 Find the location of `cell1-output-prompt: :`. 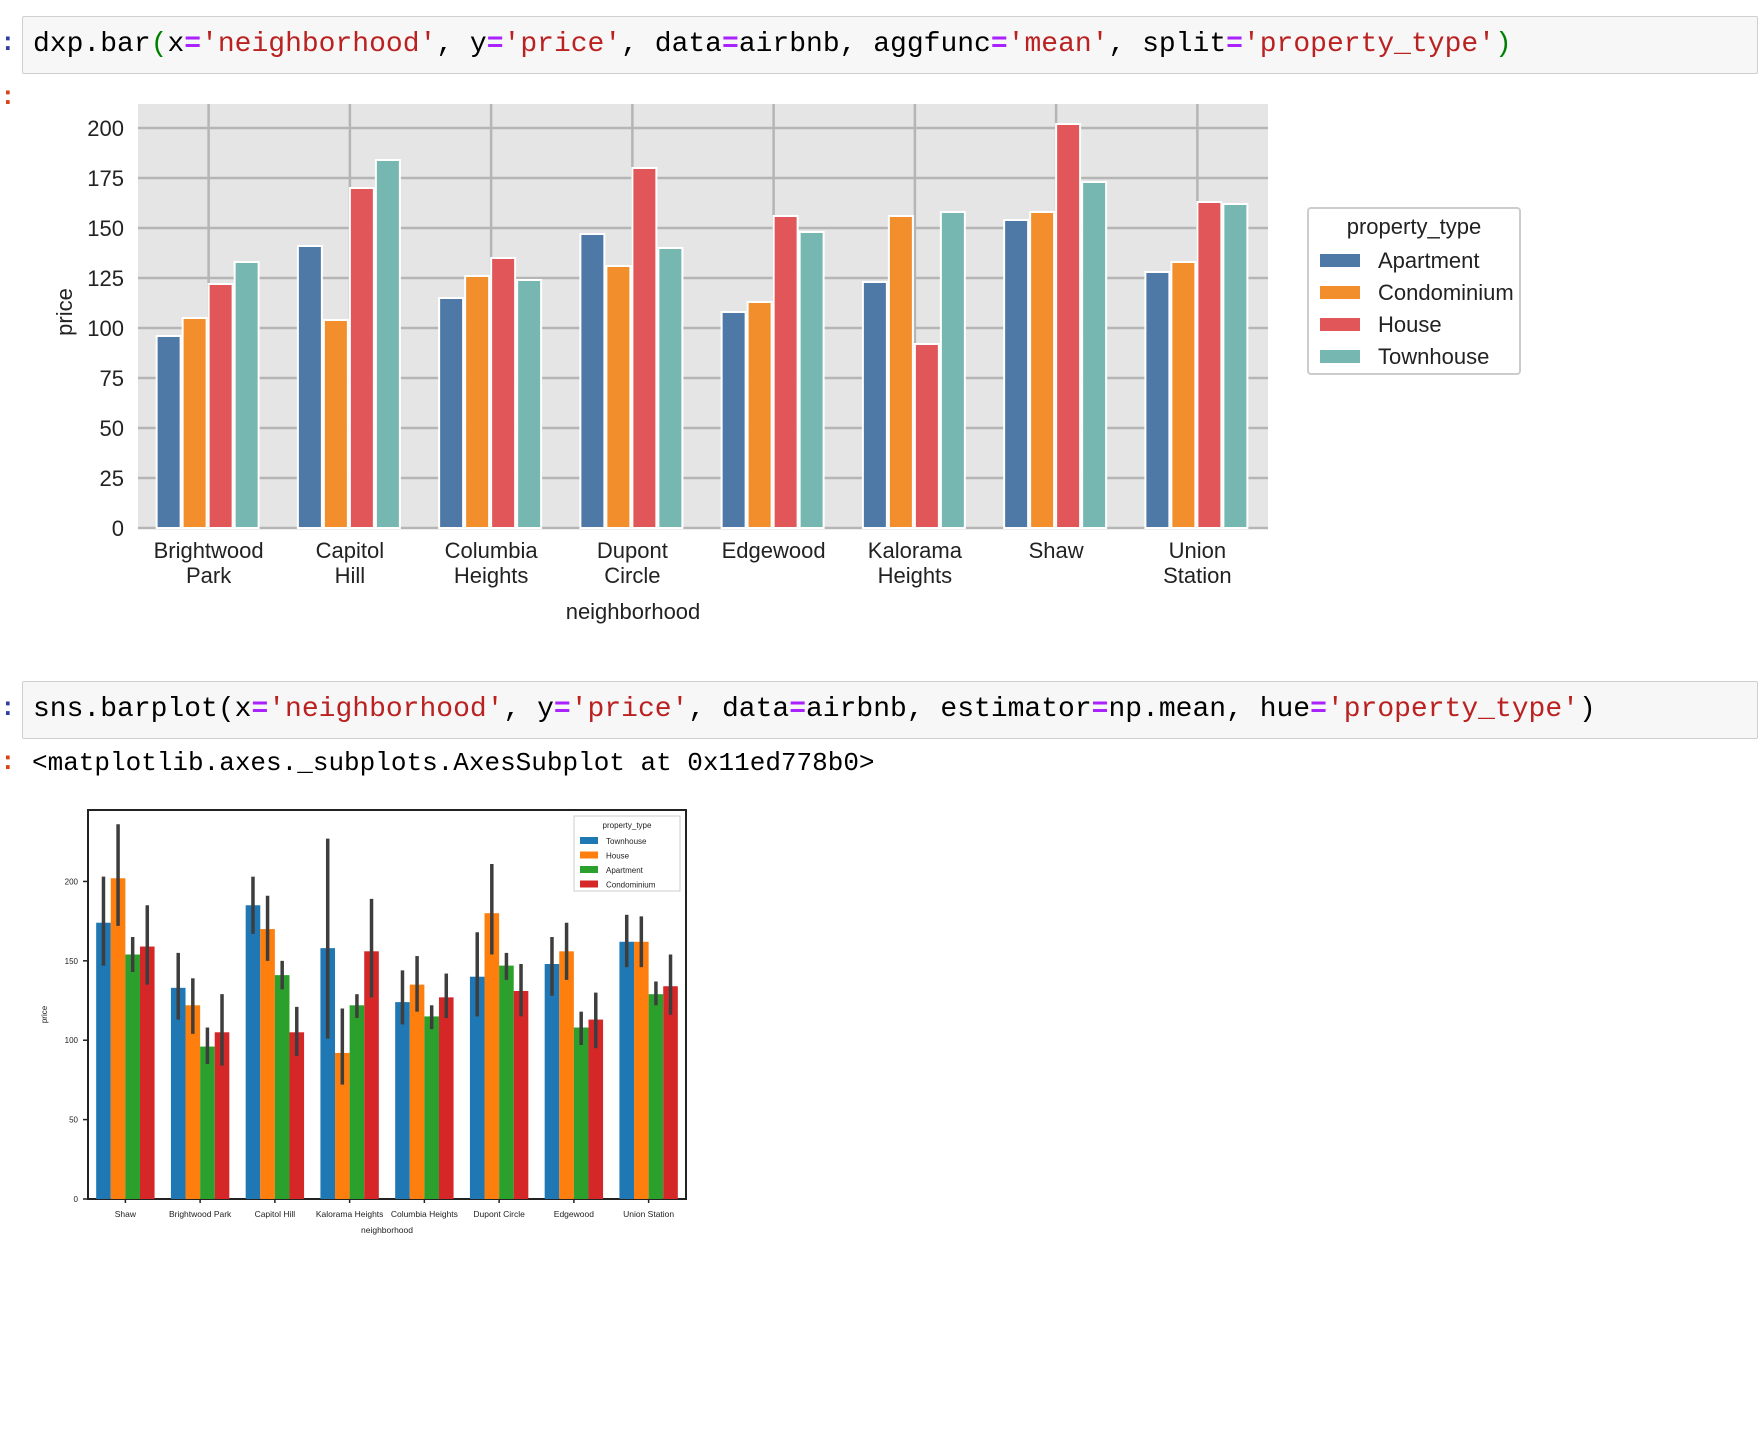

cell1-output-prompt: : is located at coordinates (8, 97).